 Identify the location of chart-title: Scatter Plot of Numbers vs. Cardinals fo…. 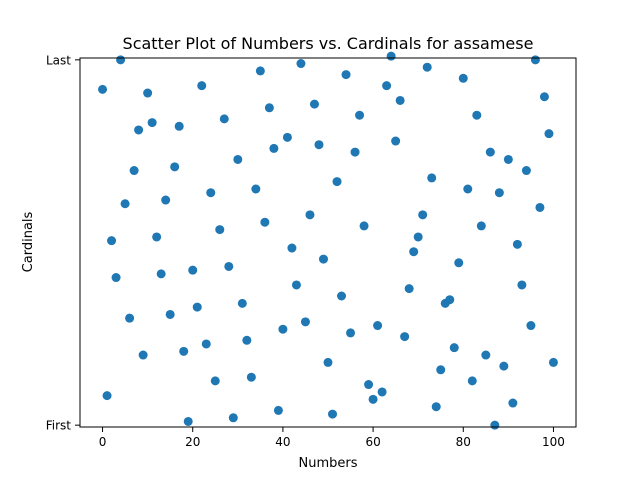
(328, 43).